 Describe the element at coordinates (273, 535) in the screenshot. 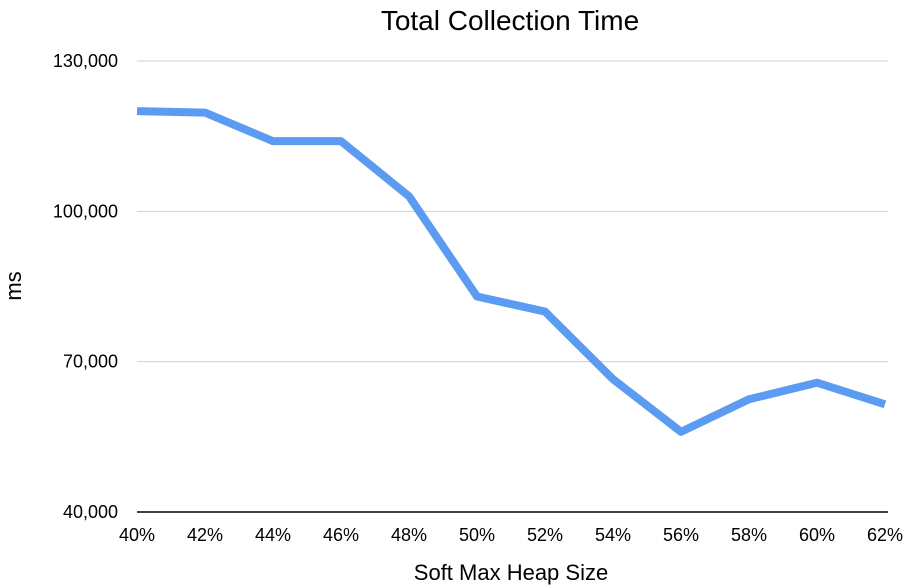

I see `x-tick-label: 44%` at that location.